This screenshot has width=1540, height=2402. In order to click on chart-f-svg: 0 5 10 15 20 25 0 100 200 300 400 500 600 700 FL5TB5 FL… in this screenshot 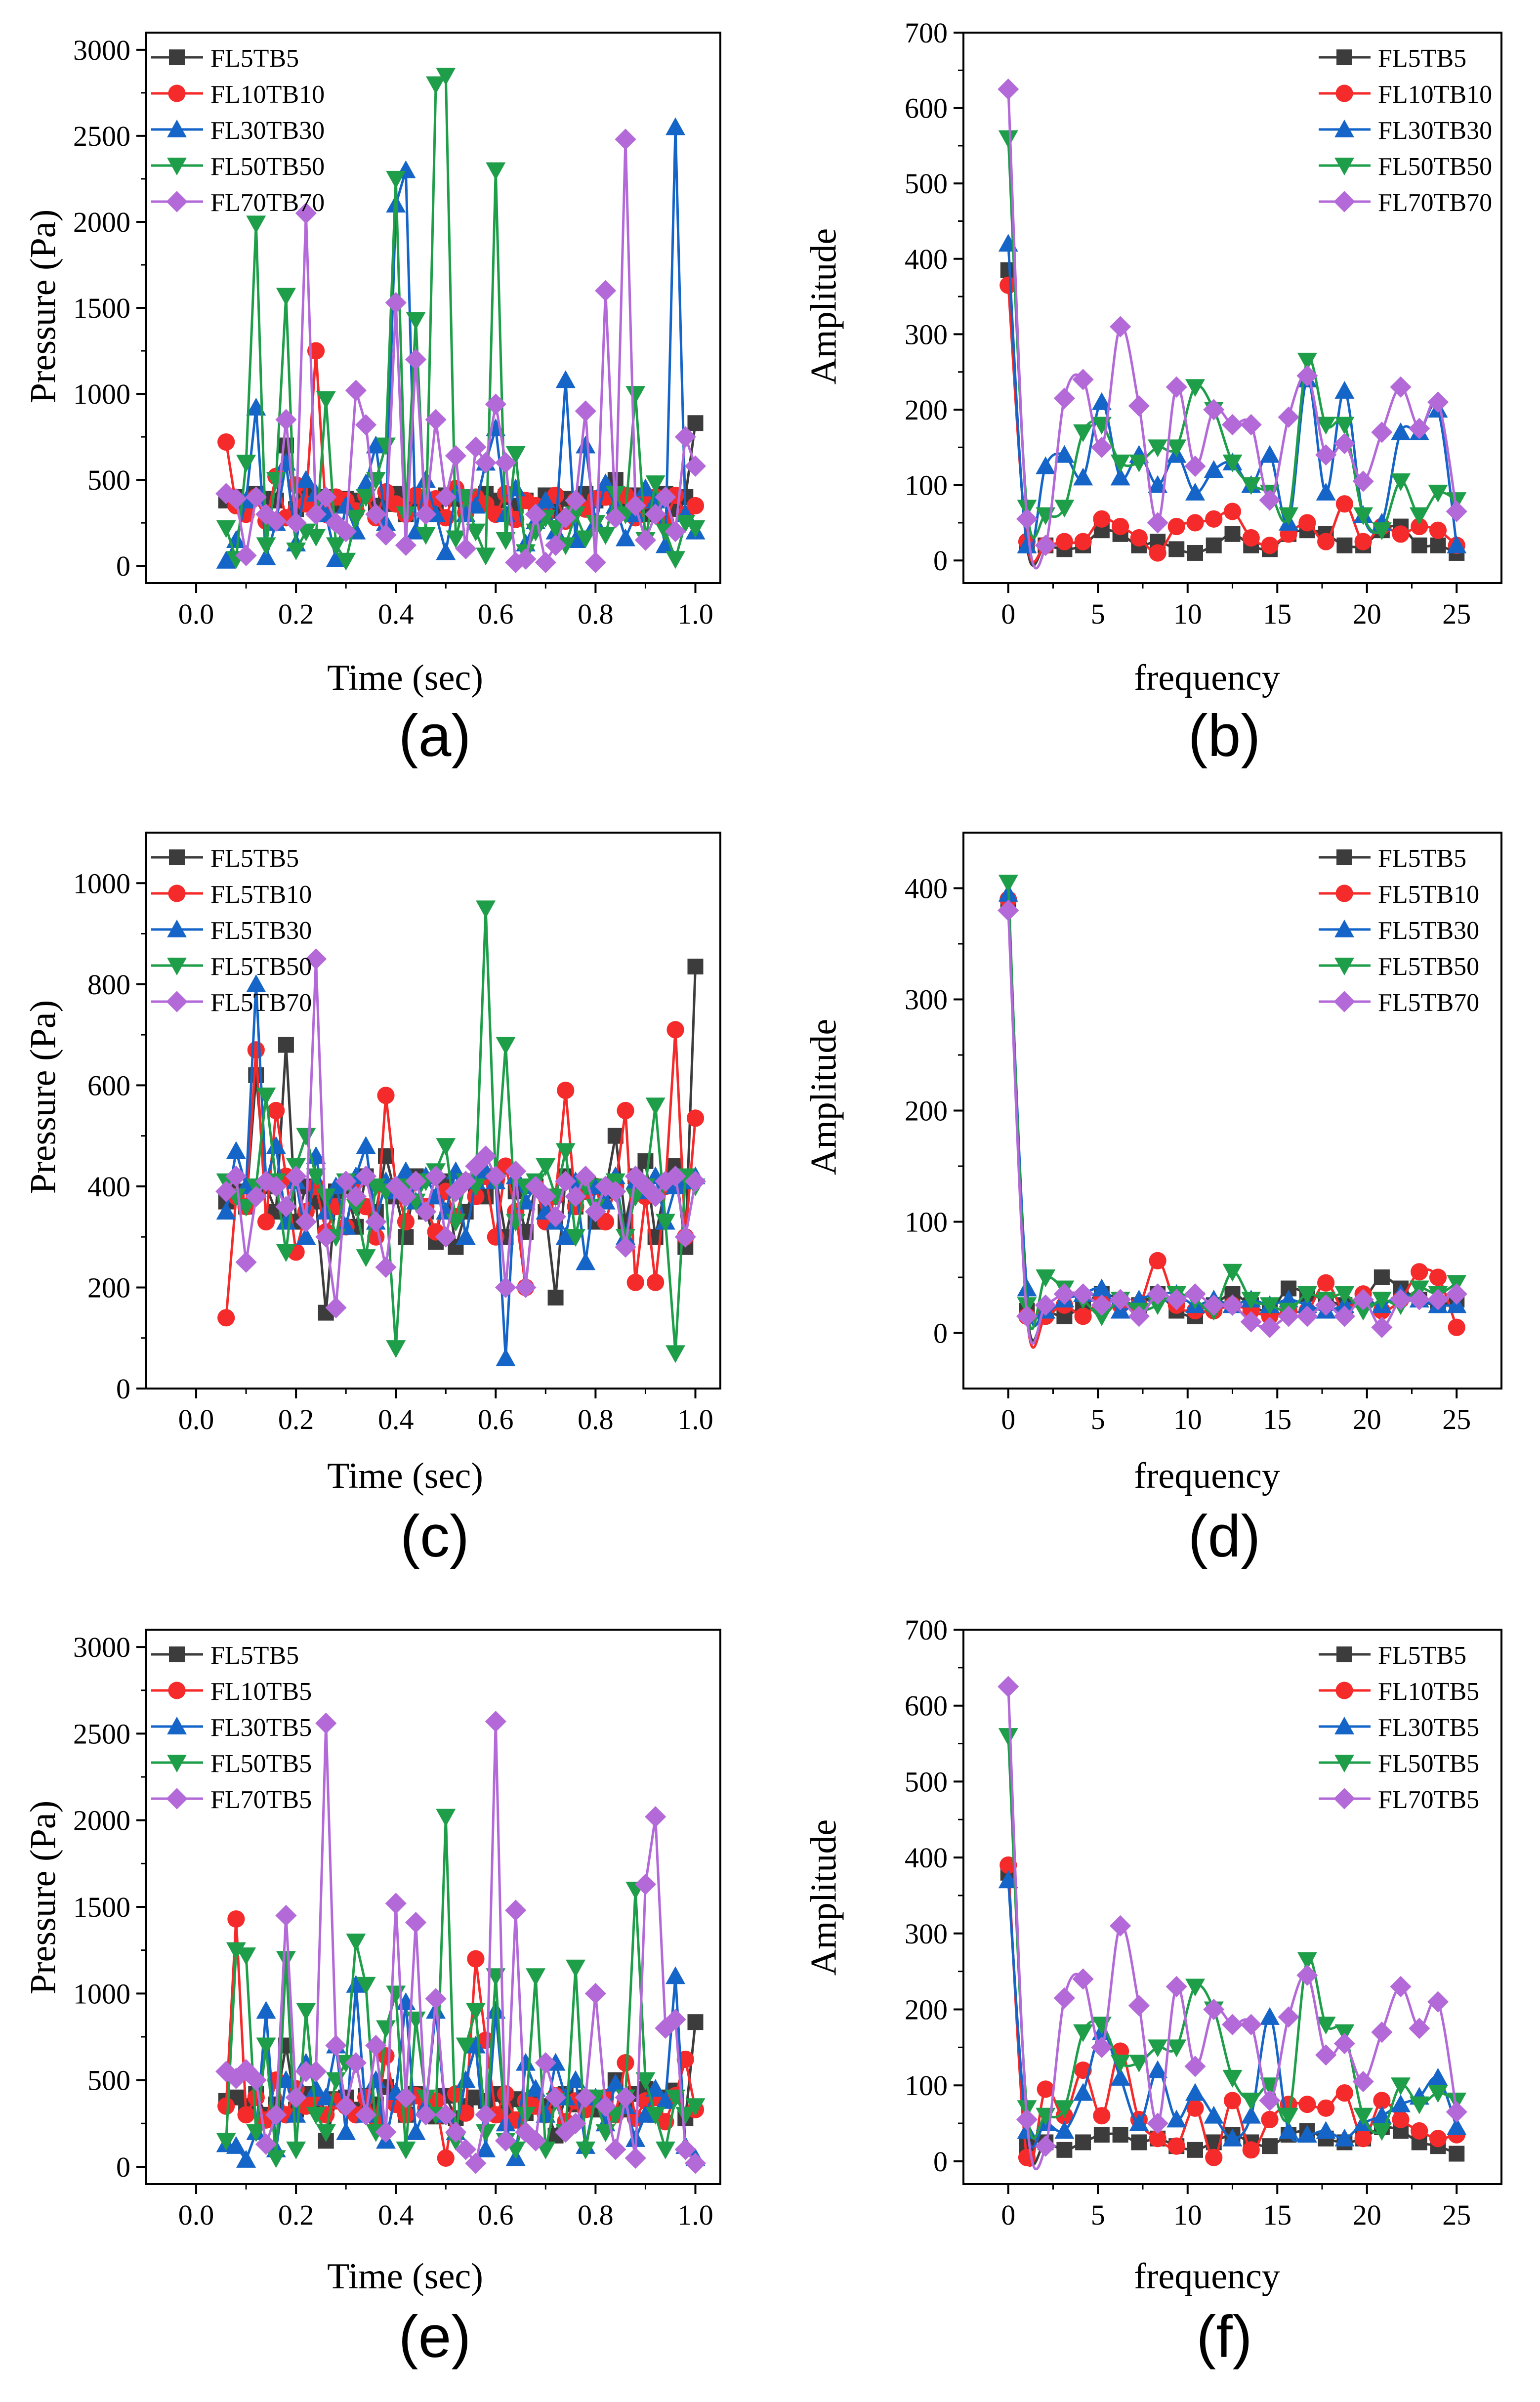, I will do `click(1203, 1922)`.